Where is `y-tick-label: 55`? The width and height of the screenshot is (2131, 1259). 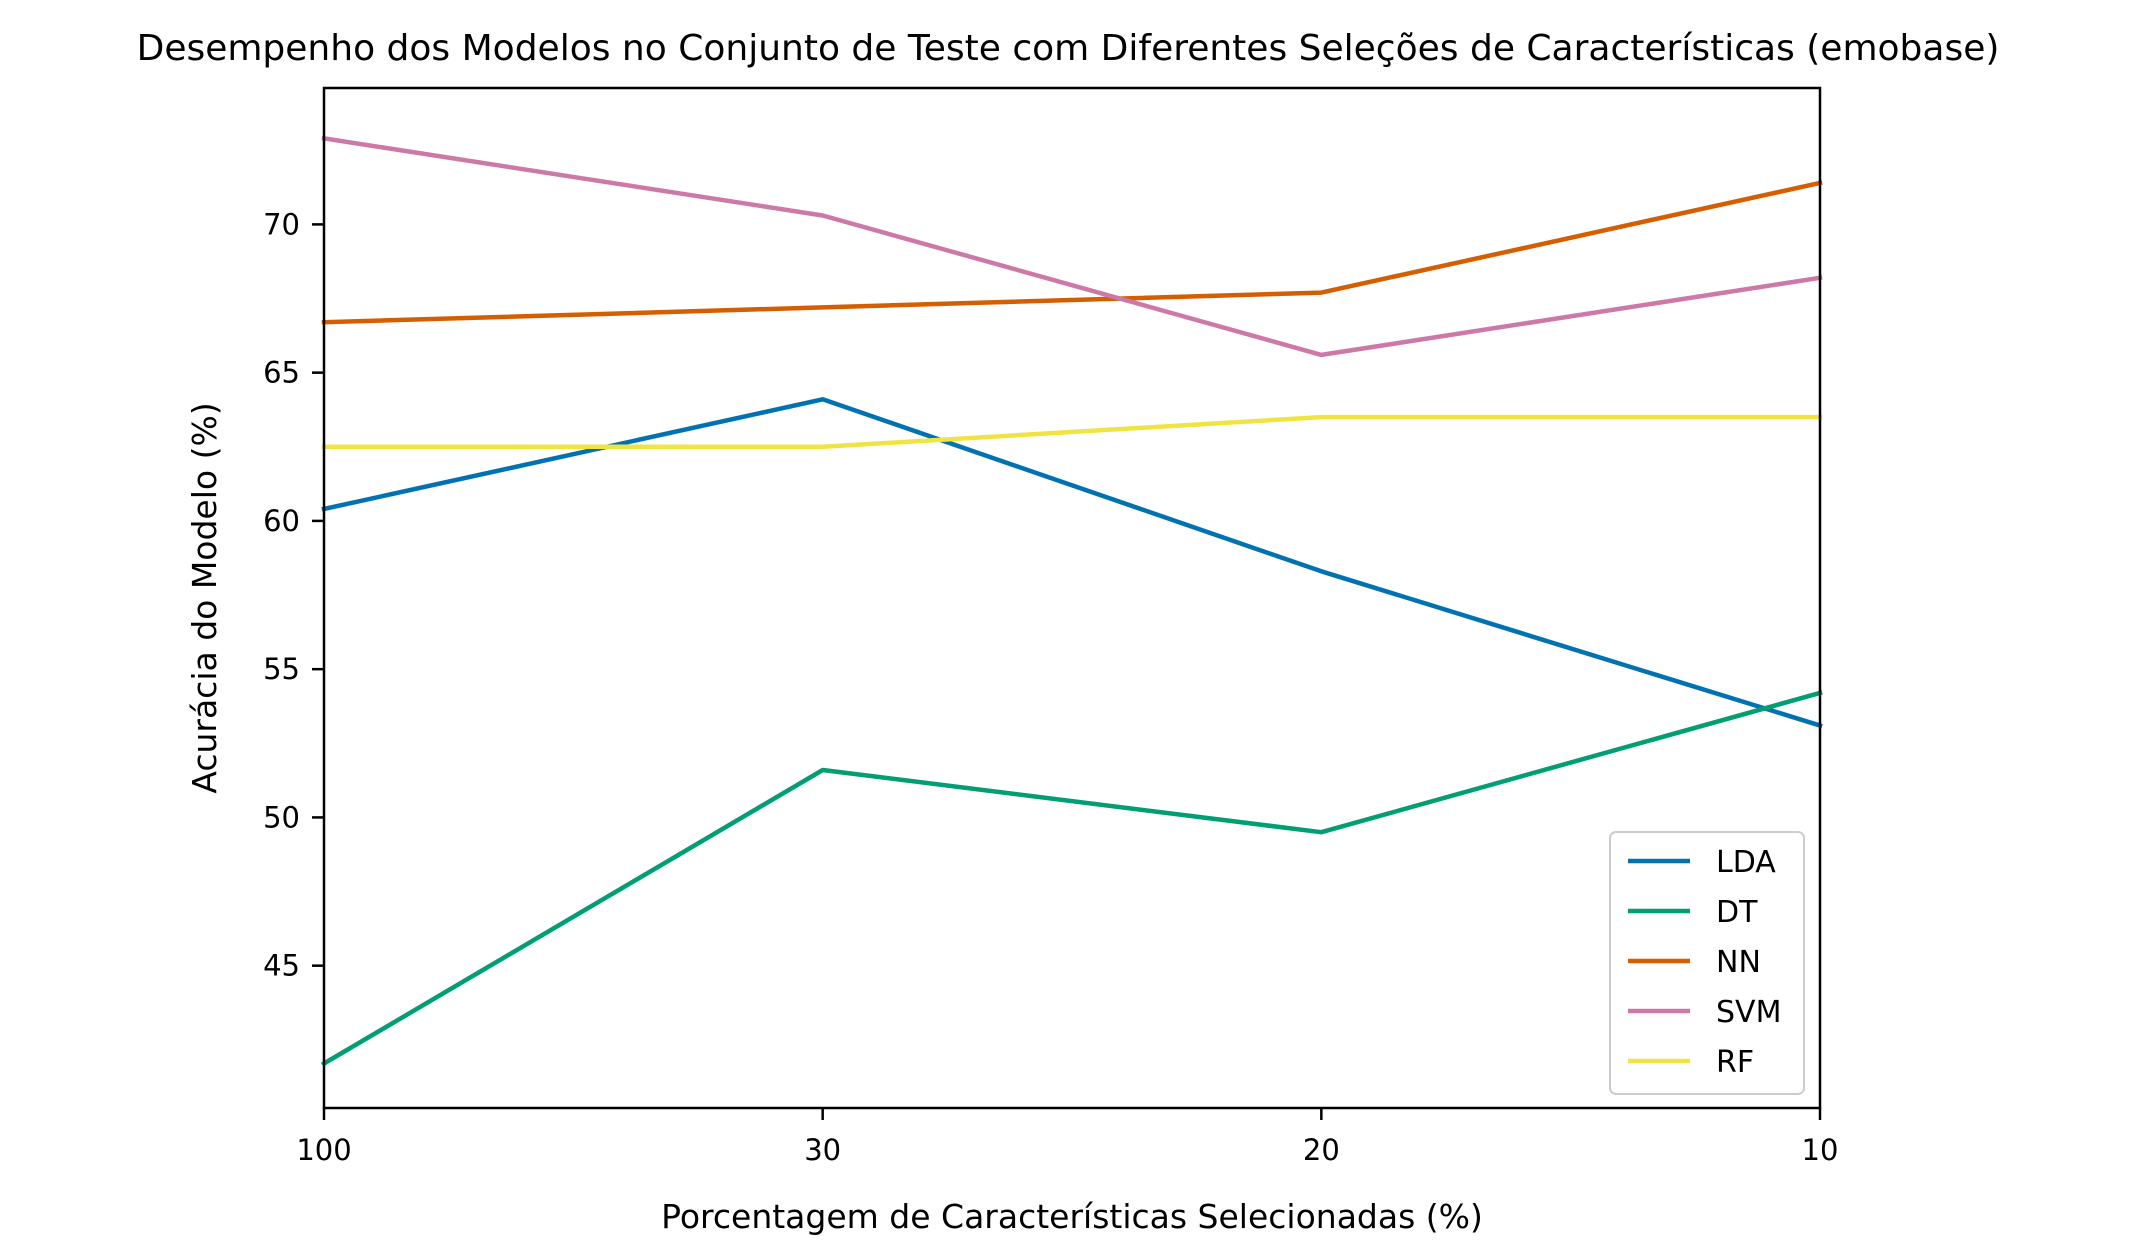 y-tick-label: 55 is located at coordinates (281, 669).